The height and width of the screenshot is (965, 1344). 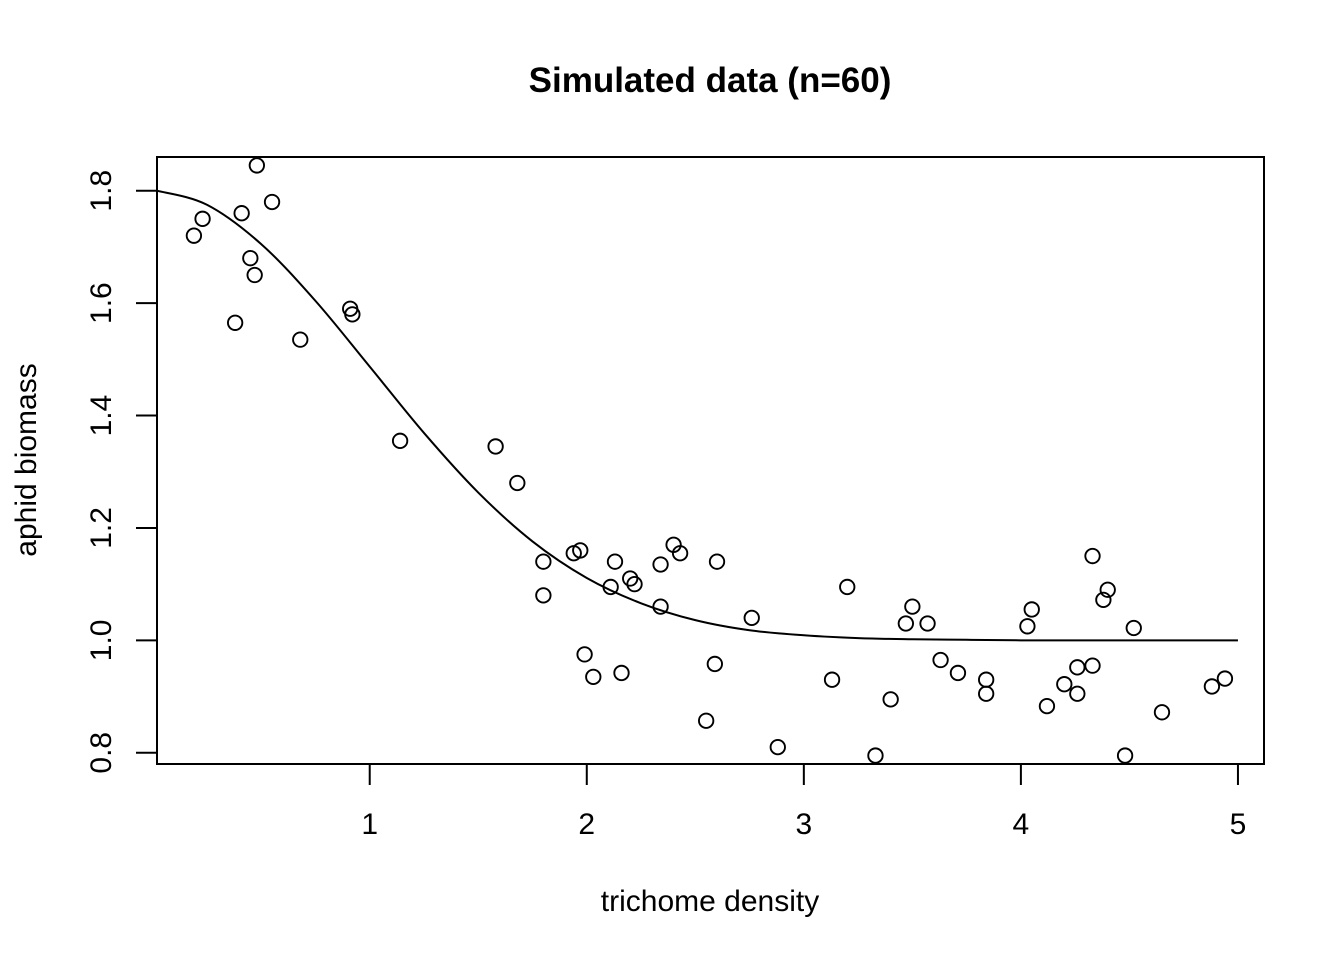 I want to click on y-tick-label: 1.4, so click(x=101, y=416).